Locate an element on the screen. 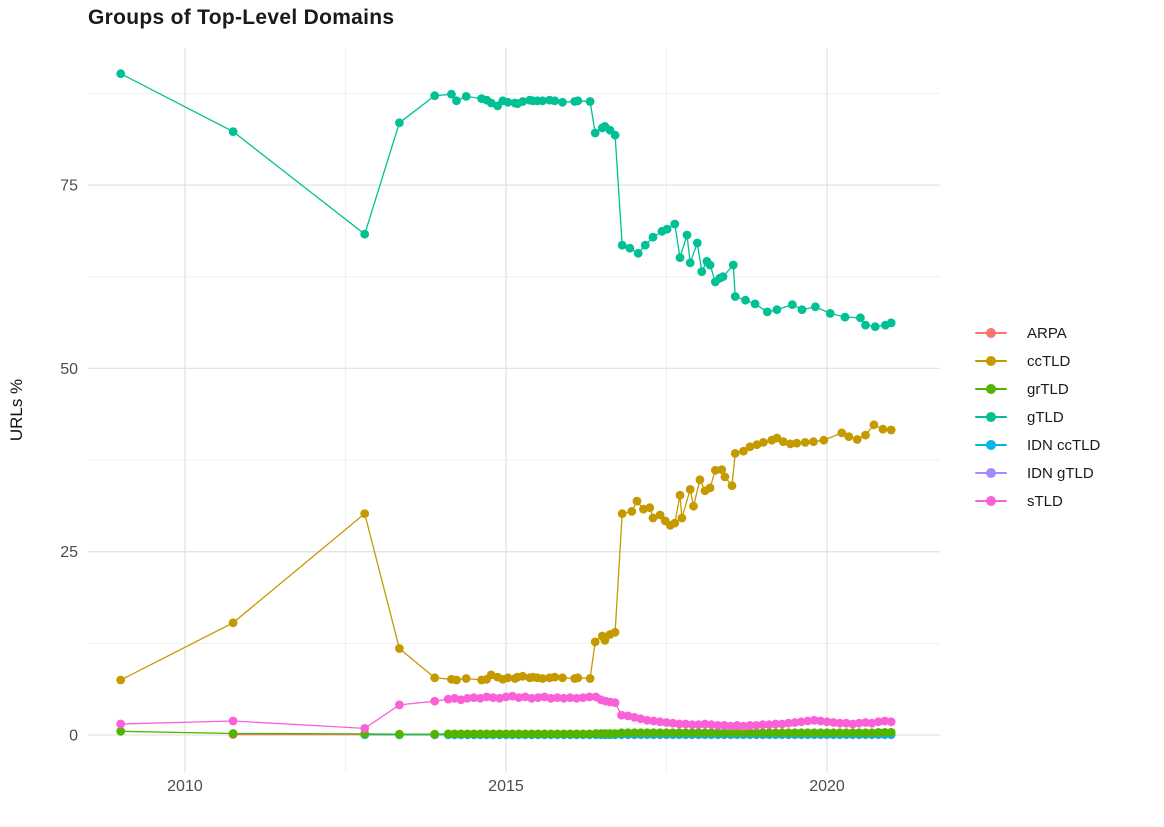  y-tick-label: 75 is located at coordinates (69, 186).